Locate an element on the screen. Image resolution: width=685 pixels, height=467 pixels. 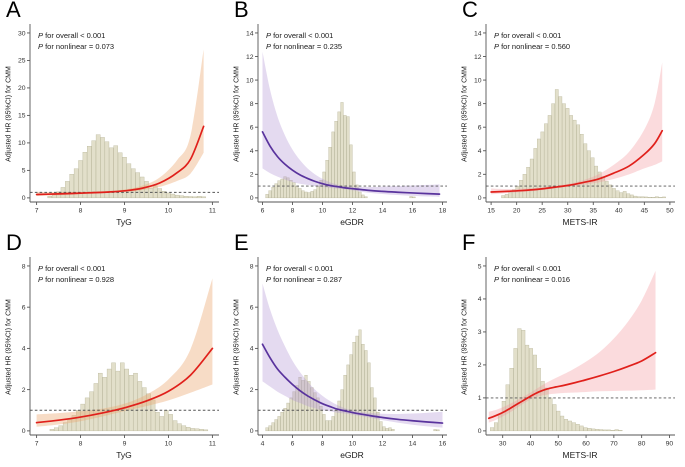
p-nonlinear-text: P for nonlinear = 0.287 is located at coordinates (304, 279).